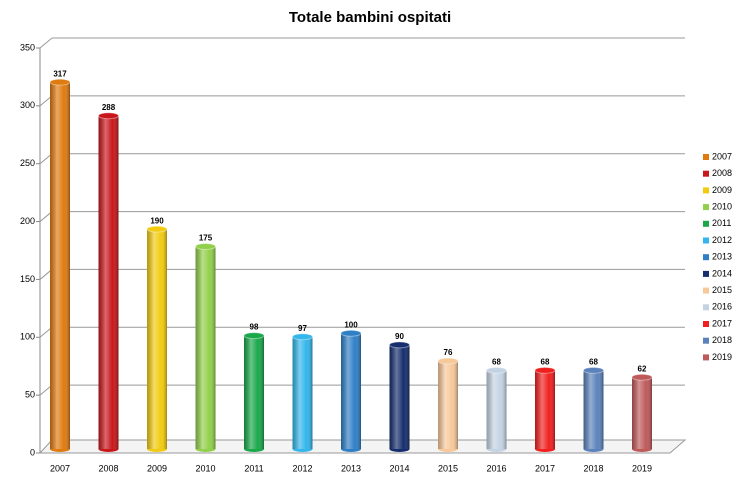 The width and height of the screenshot is (740, 479). I want to click on value-label: 90, so click(399, 336).